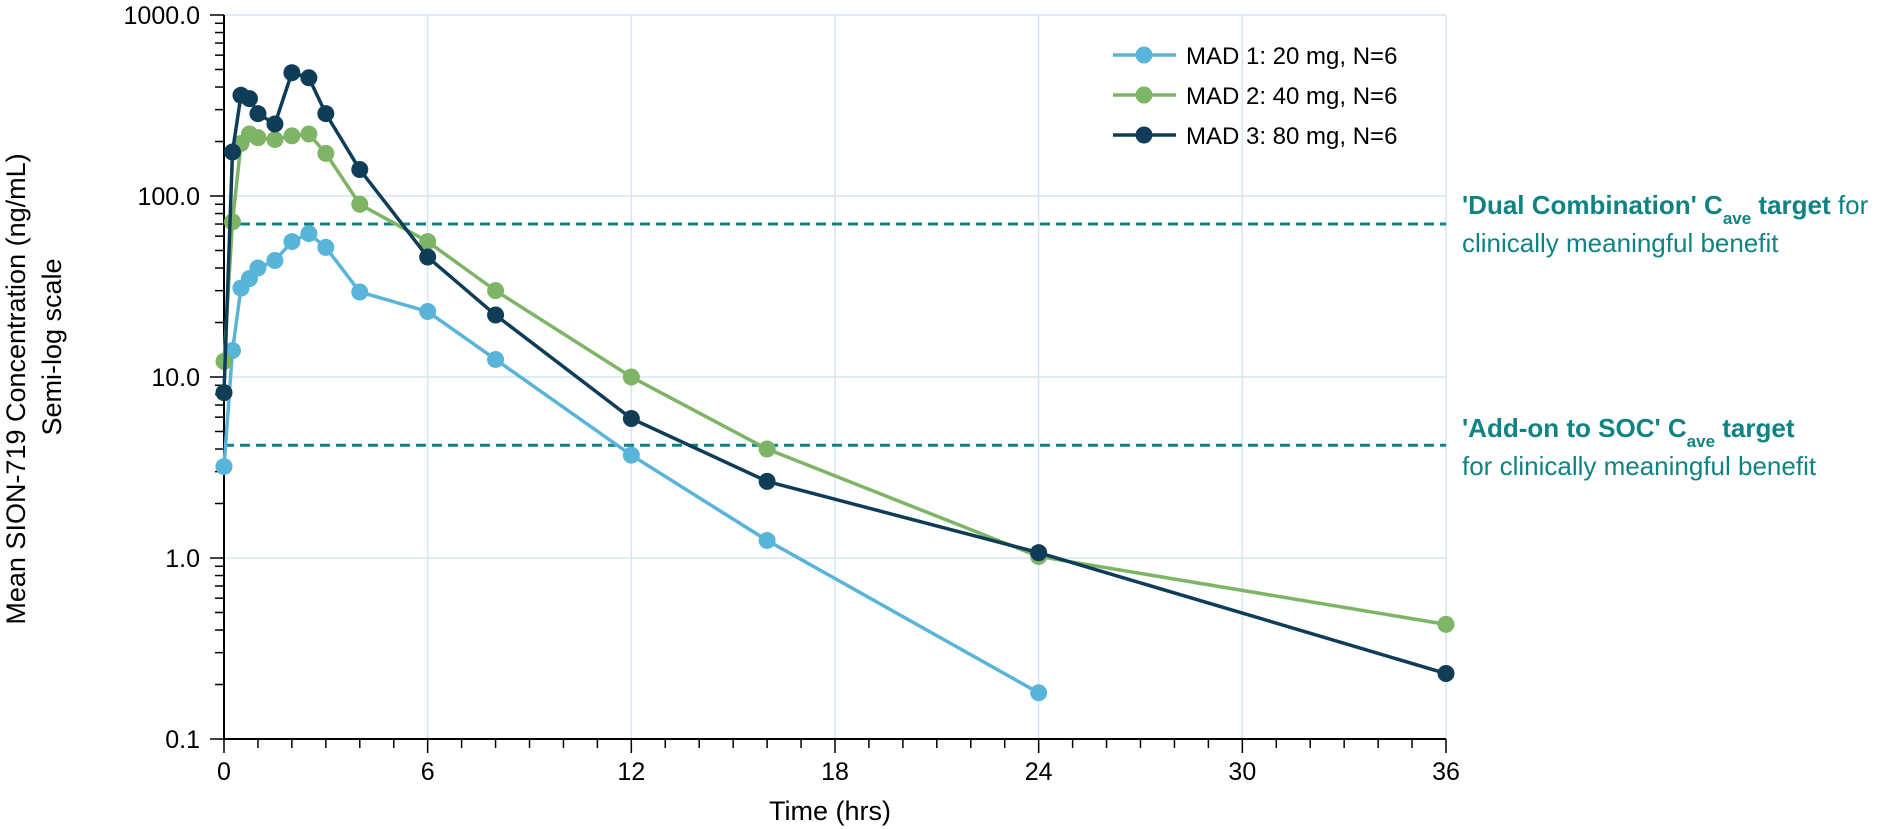  I want to click on legend-label: MAD 2: 40 mg, N=6, so click(1291, 96).